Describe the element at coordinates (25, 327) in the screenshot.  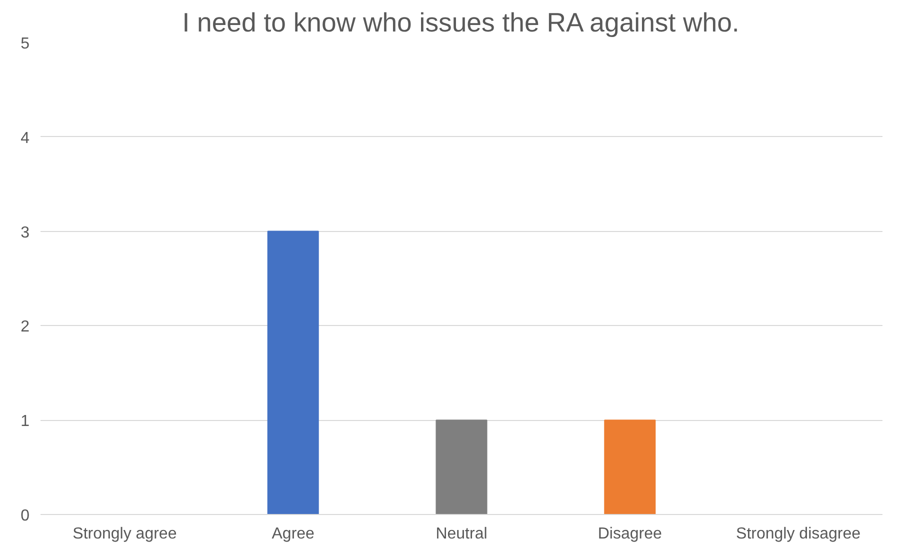
I see `y-tick-label: 2` at that location.